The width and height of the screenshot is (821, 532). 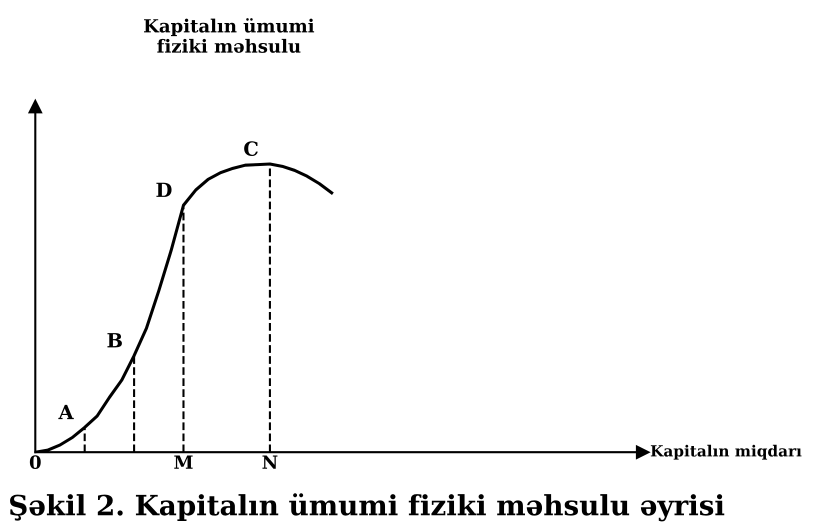 I want to click on annotation: D, so click(x=164, y=189).